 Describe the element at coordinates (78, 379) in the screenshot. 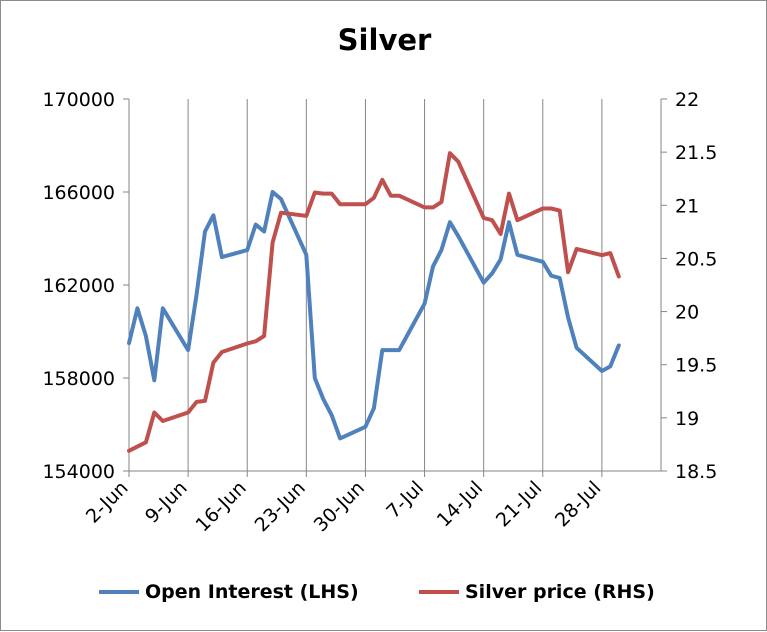

I see `y-left-tick-label: 158000` at that location.